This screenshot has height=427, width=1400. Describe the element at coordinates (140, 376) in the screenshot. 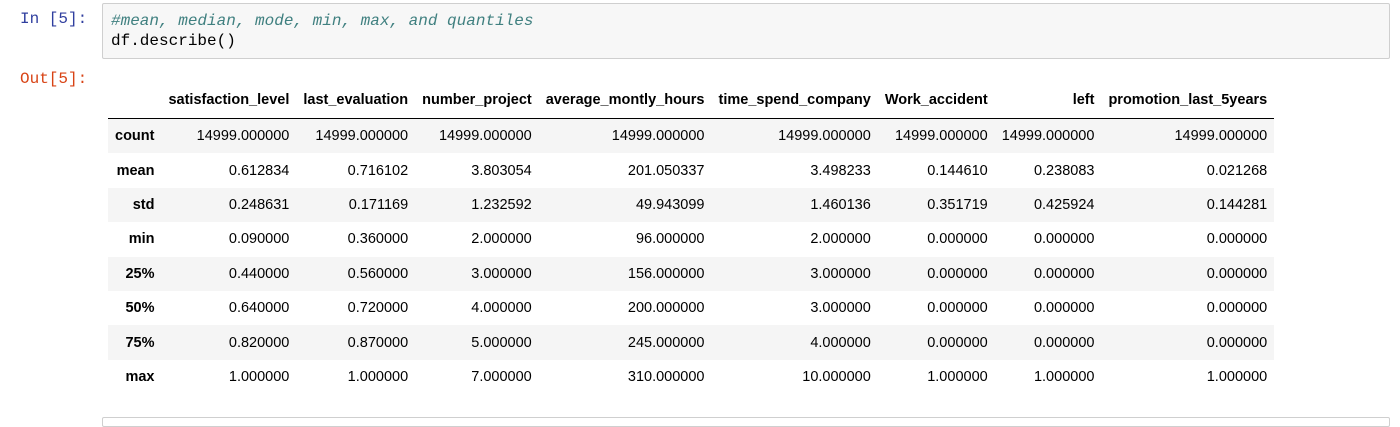

I see `row-label: max` at that location.